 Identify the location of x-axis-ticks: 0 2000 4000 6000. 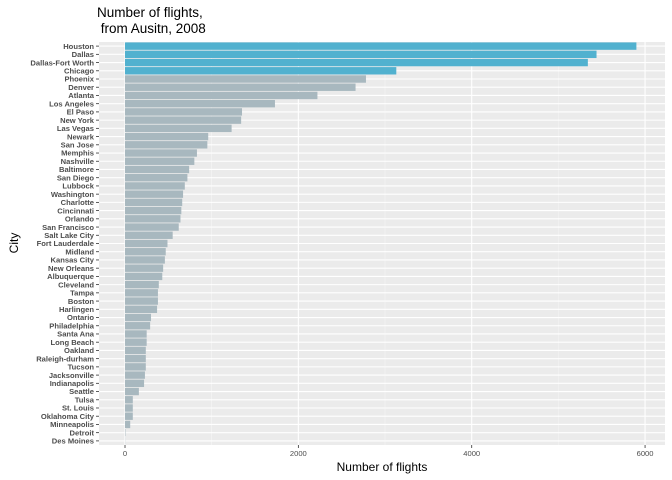
(388, 451).